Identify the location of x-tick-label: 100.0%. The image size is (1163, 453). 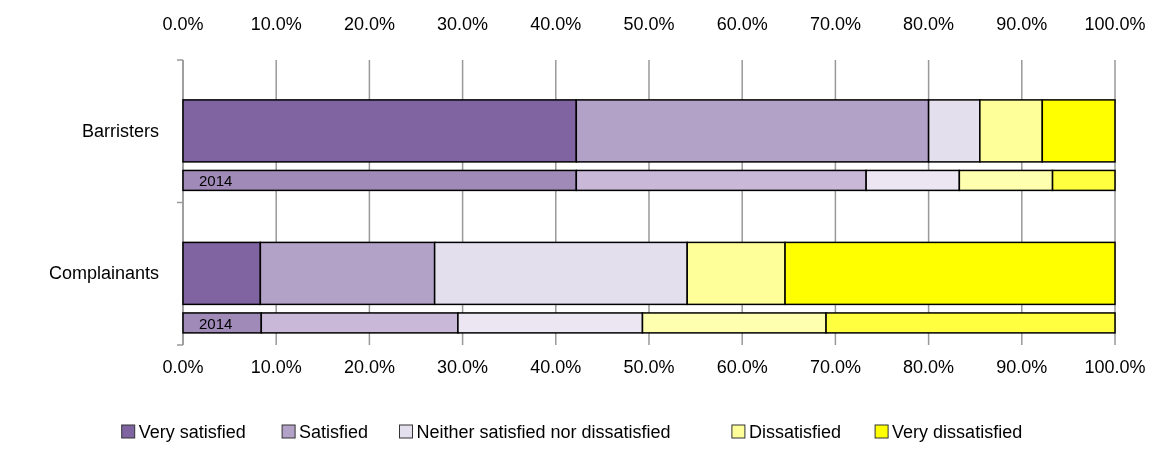
(1115, 367).